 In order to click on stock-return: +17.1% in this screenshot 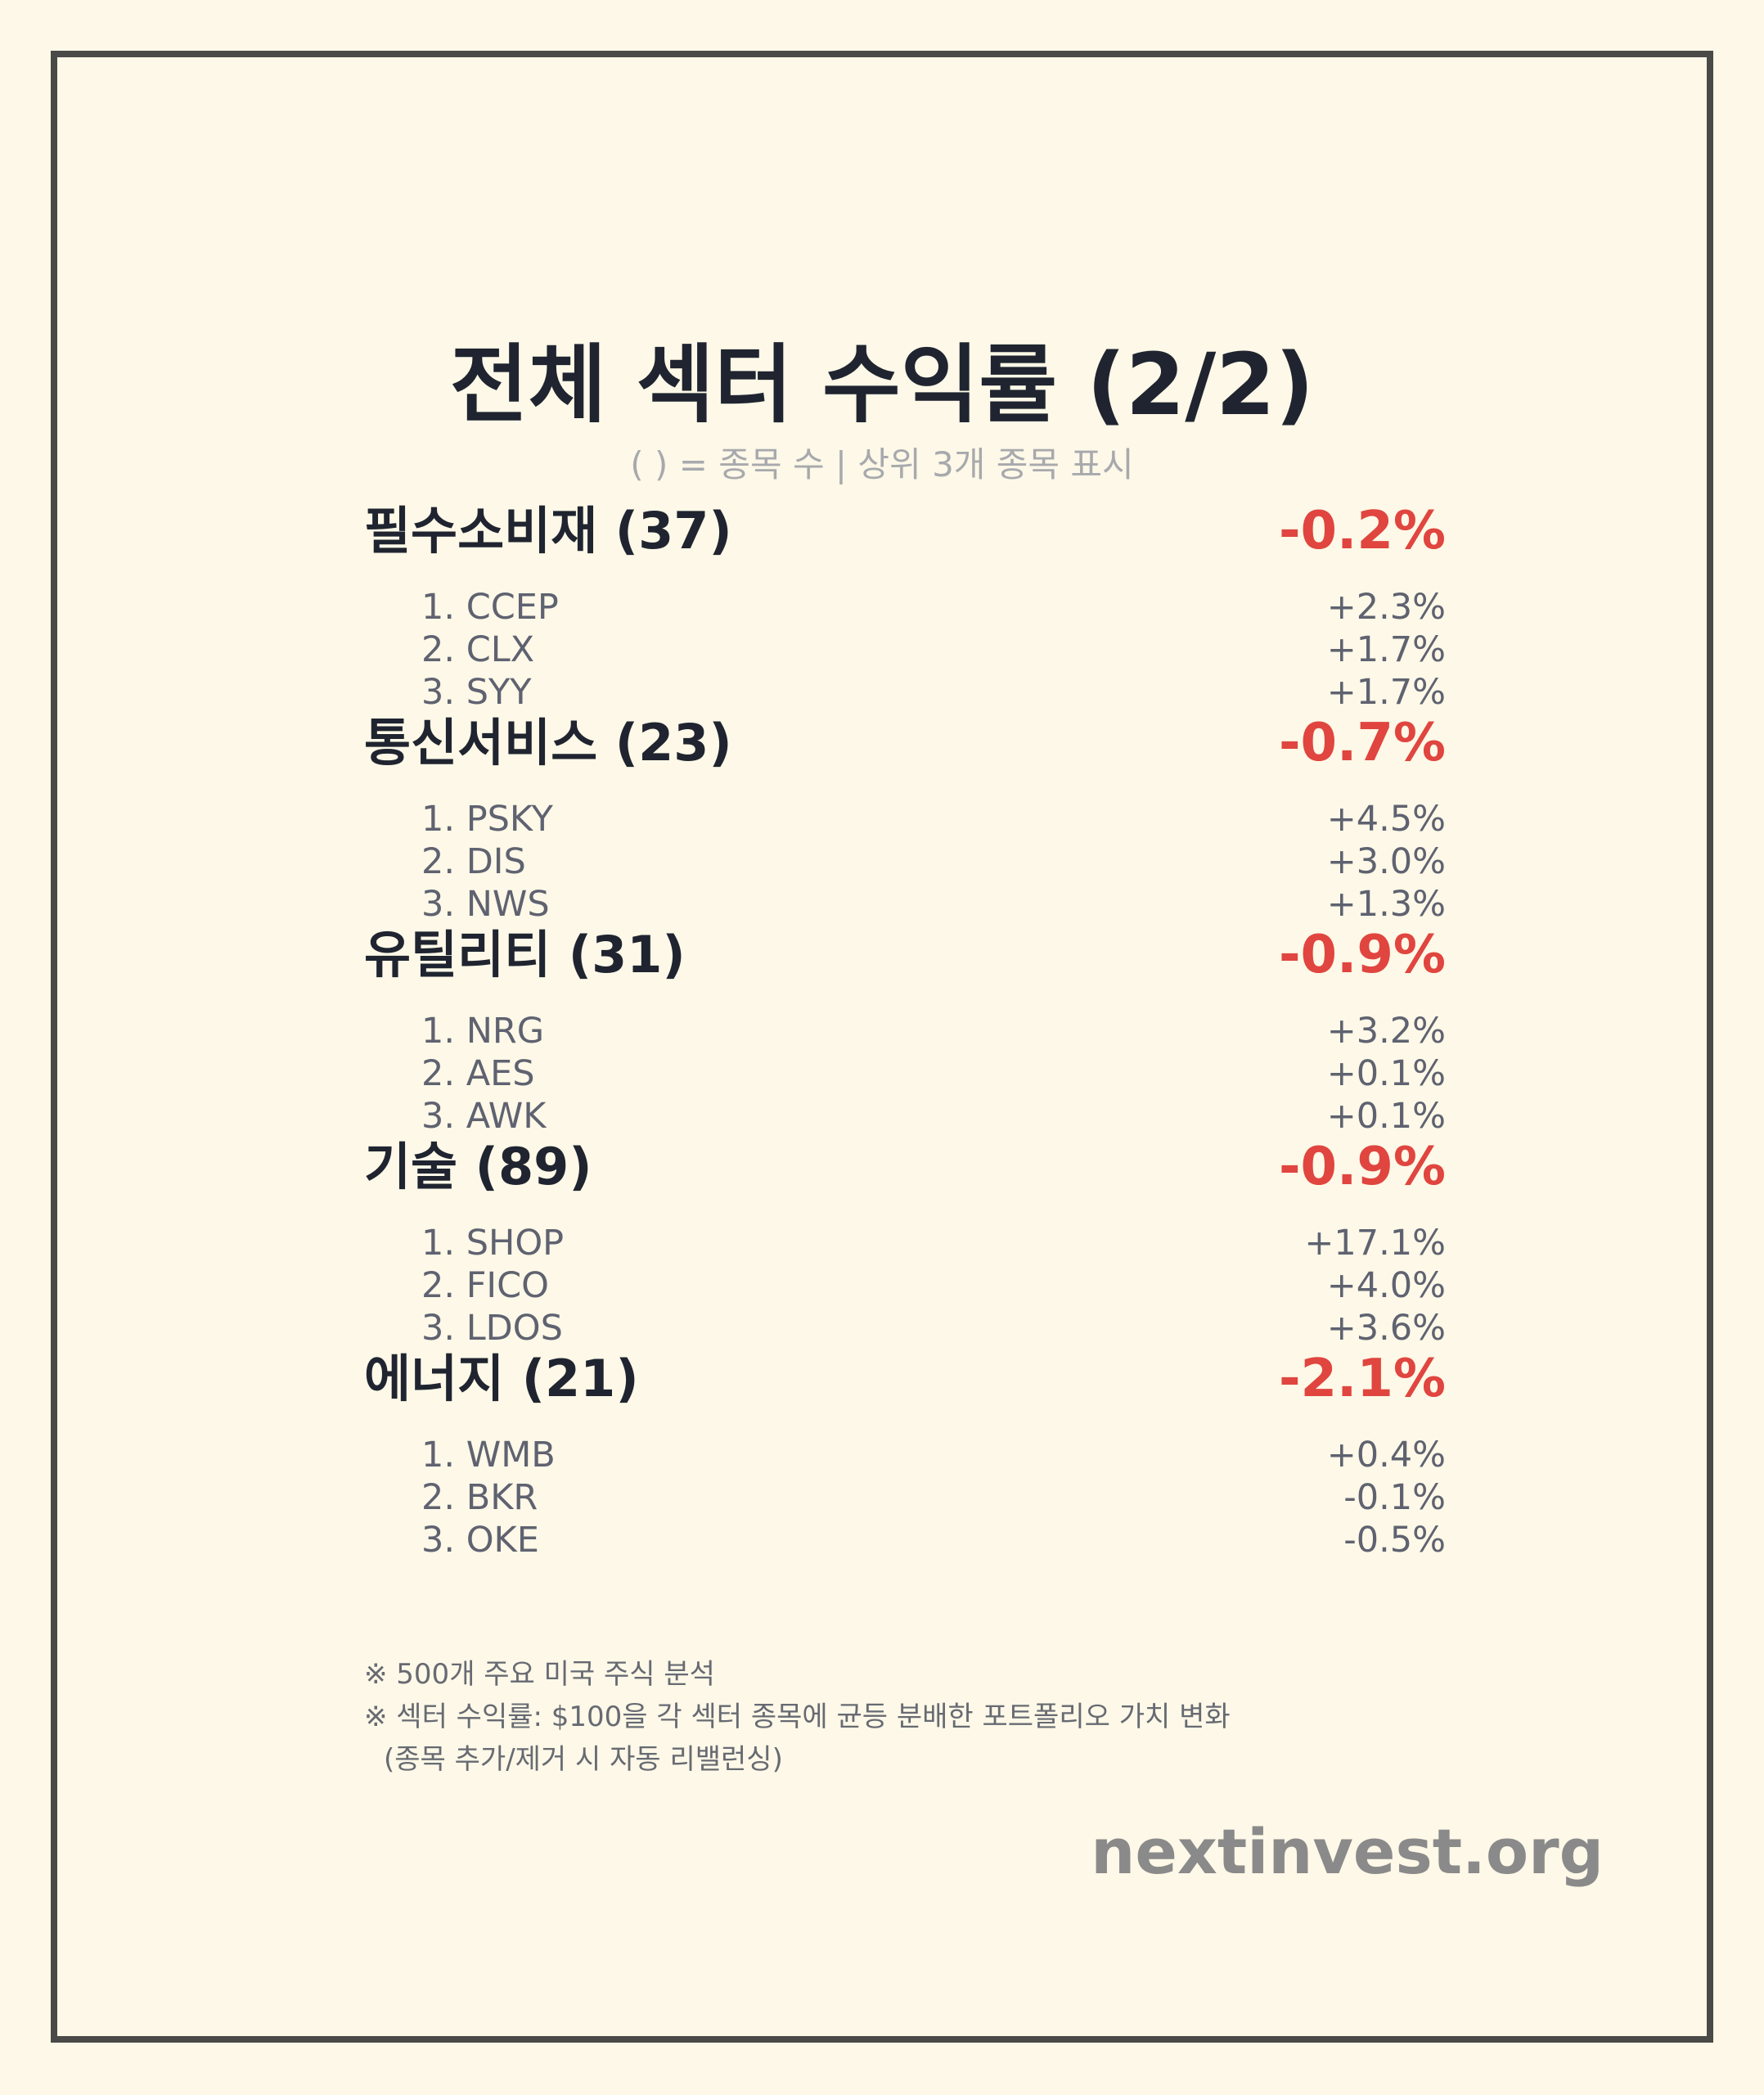, I will do `click(1375, 1243)`.